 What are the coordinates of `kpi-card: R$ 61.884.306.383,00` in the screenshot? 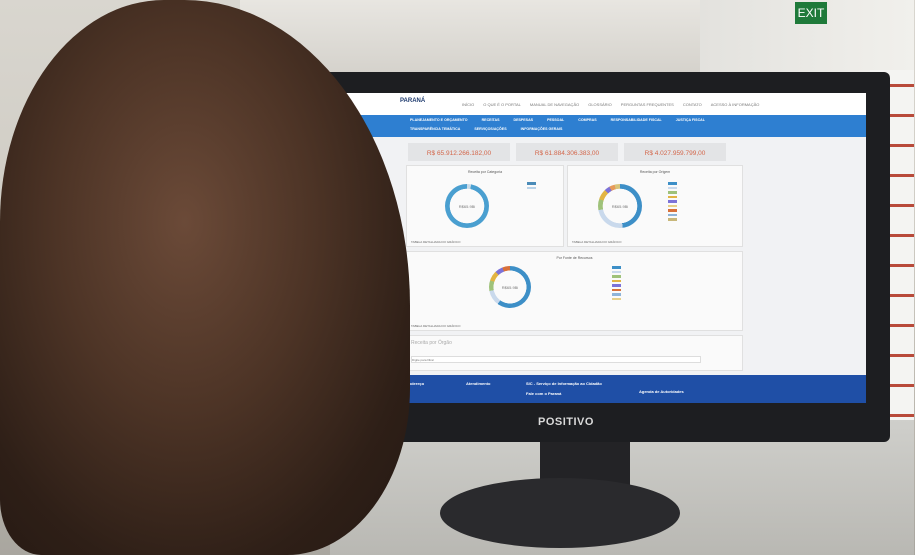 It's located at (567, 152).